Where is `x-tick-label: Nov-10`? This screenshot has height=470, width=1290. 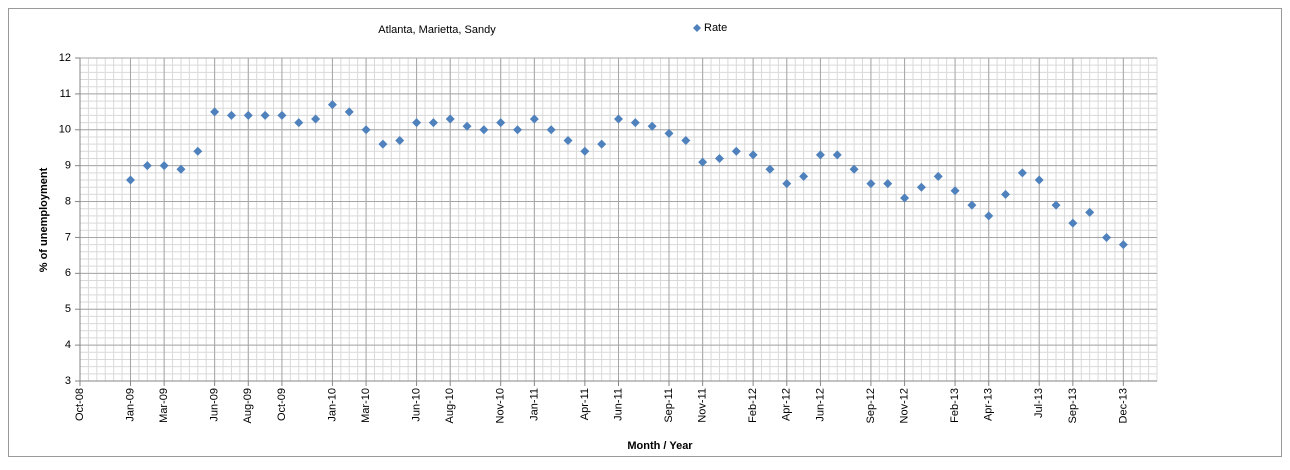 x-tick-label: Nov-10 is located at coordinates (501, 405).